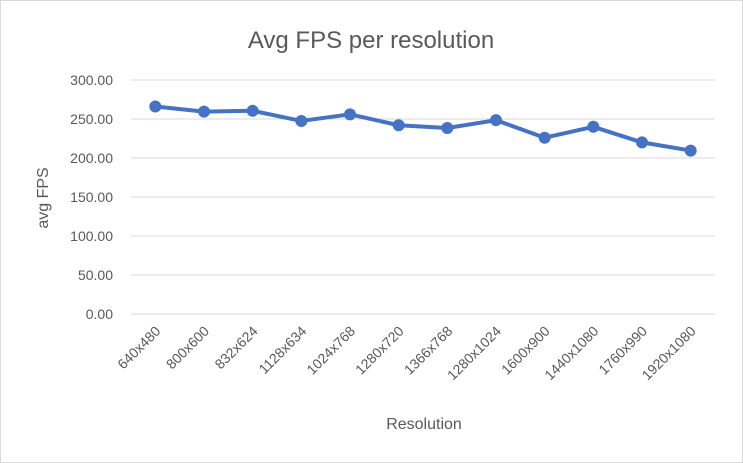  Describe the element at coordinates (95, 275) in the screenshot. I see `y-tick-label: 50.00` at that location.